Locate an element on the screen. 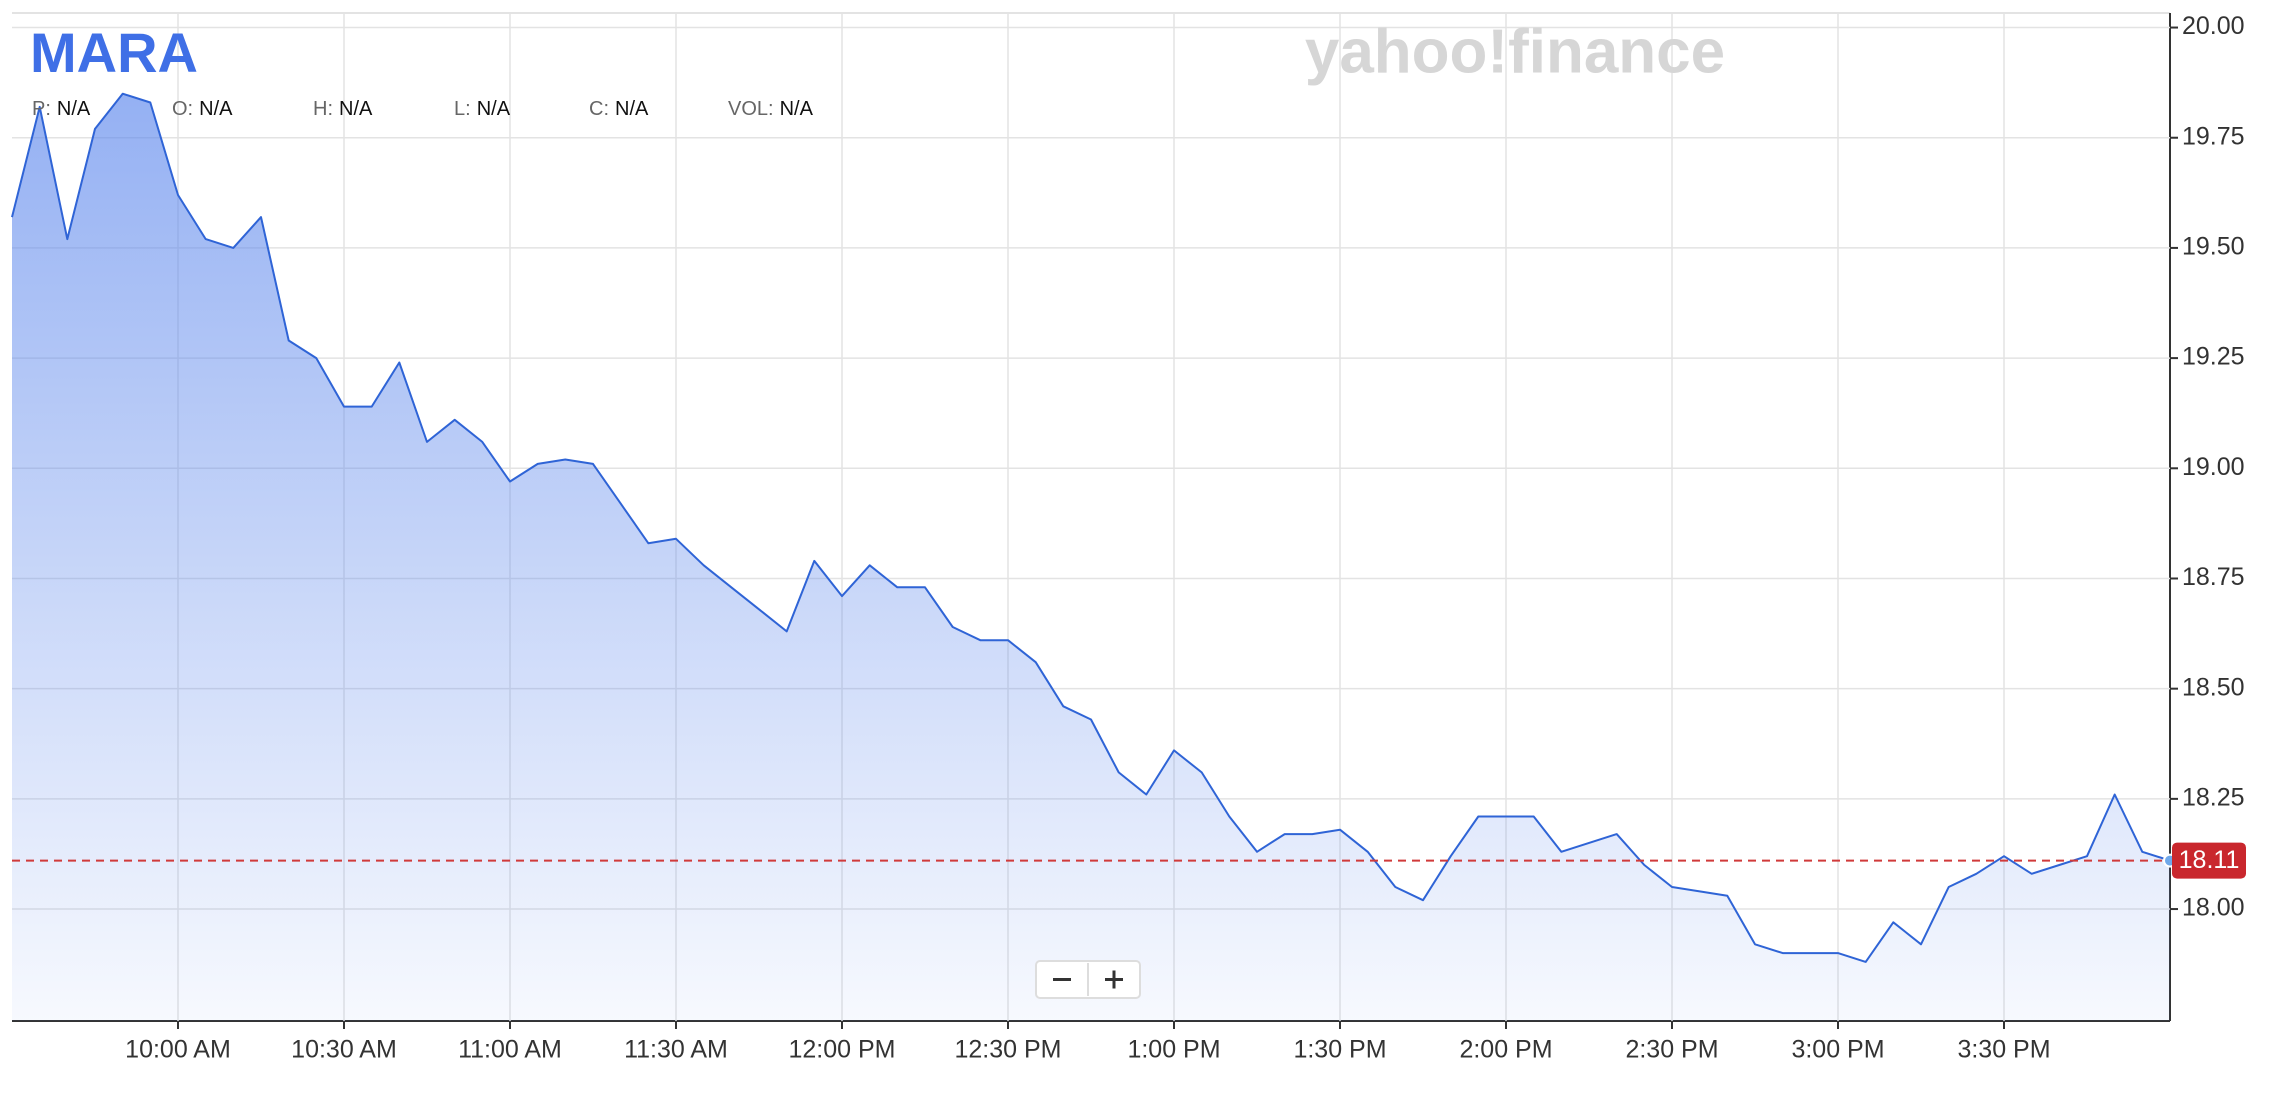 The image size is (2282, 1100). current-price-label: 18.11 is located at coordinates (2209, 860).